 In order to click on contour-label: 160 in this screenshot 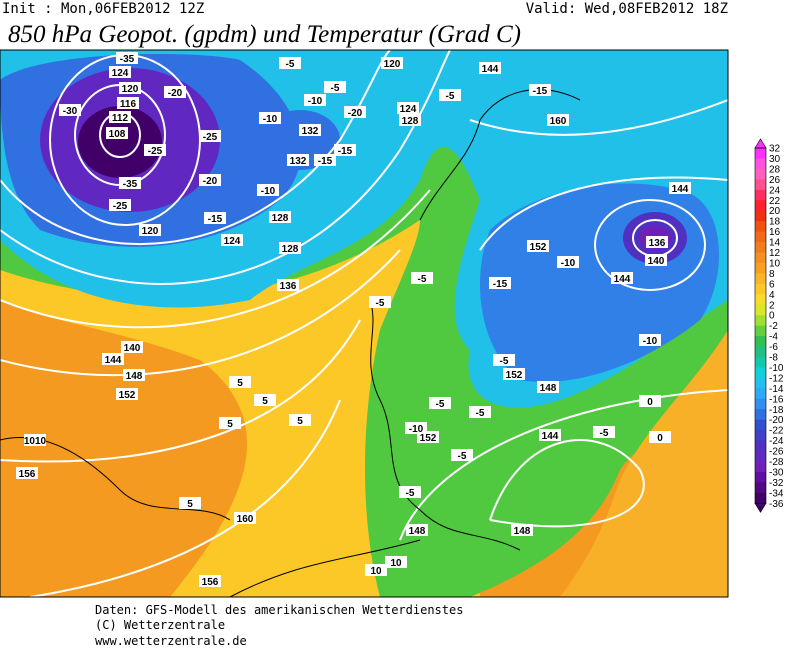, I will do `click(558, 121)`.